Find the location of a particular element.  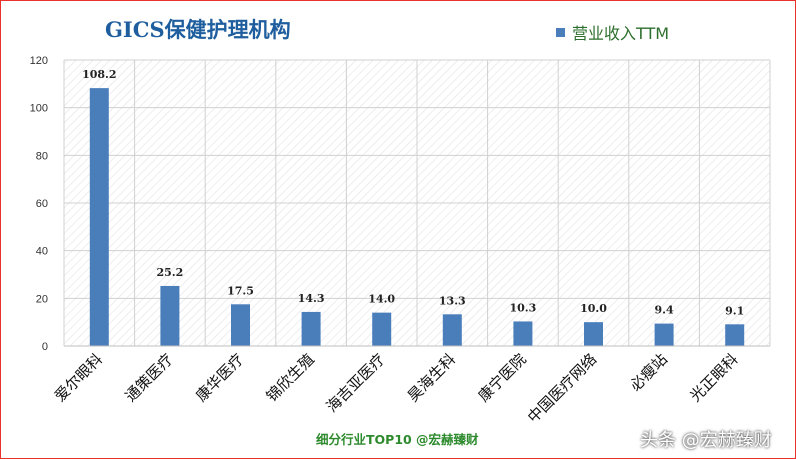

data-label: 9.1 is located at coordinates (734, 310).